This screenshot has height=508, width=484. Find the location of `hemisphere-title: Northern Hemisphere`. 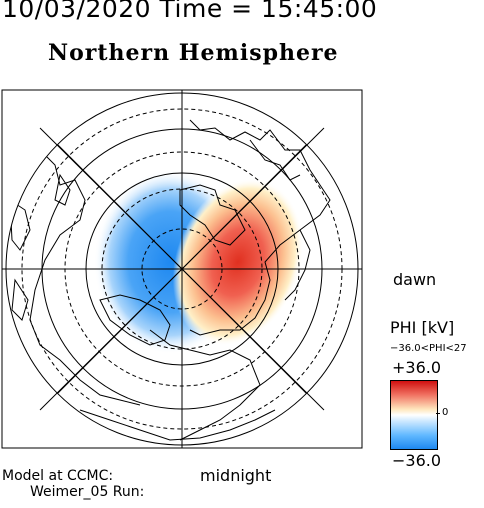

hemisphere-title: Northern Hemisphere is located at coordinates (193, 53).